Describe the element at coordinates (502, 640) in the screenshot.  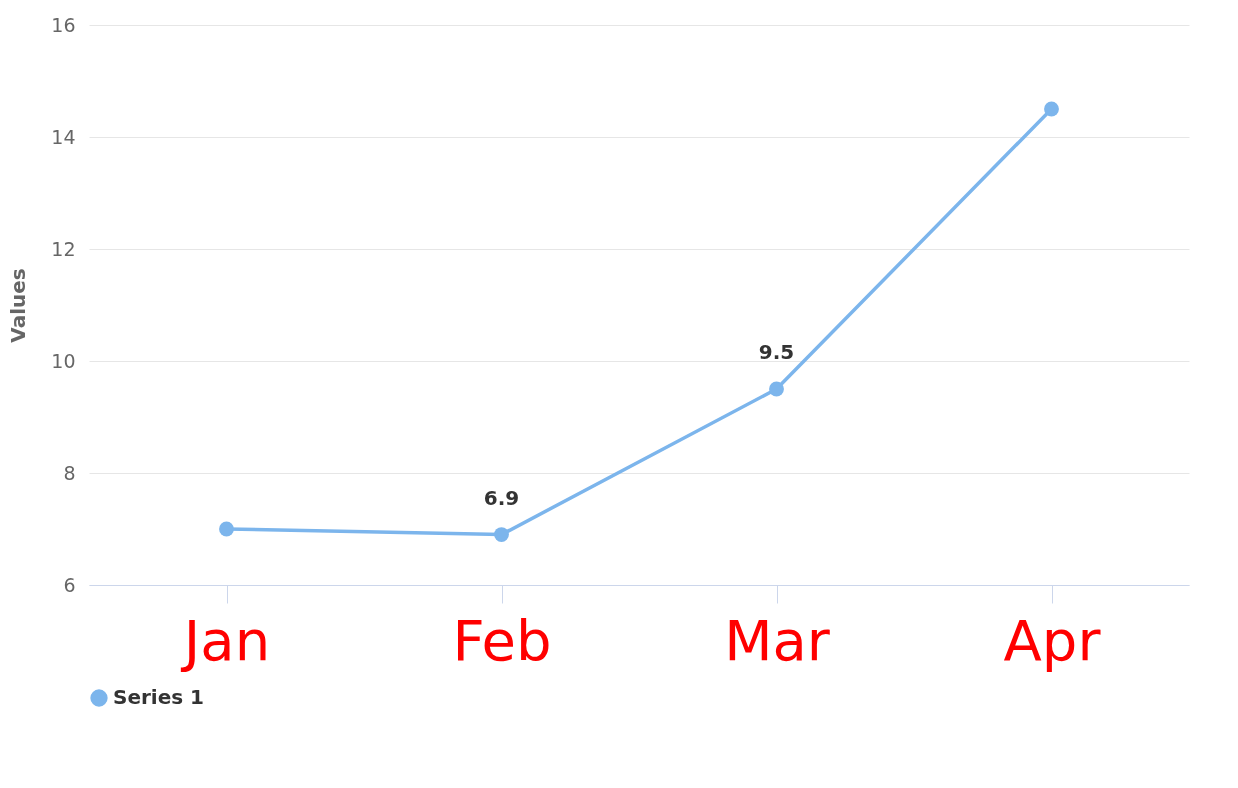
I see `x-tick-label: Feb` at that location.